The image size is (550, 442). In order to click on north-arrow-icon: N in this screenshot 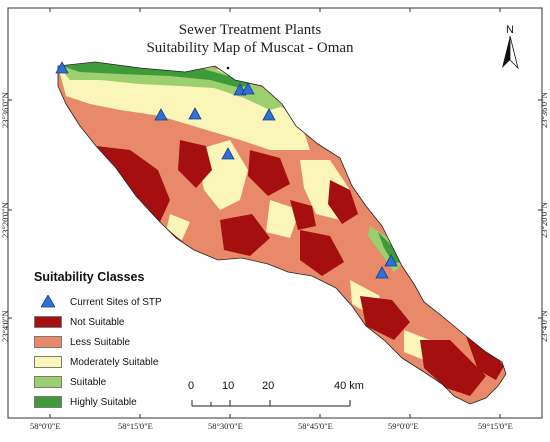, I will do `click(510, 47)`.